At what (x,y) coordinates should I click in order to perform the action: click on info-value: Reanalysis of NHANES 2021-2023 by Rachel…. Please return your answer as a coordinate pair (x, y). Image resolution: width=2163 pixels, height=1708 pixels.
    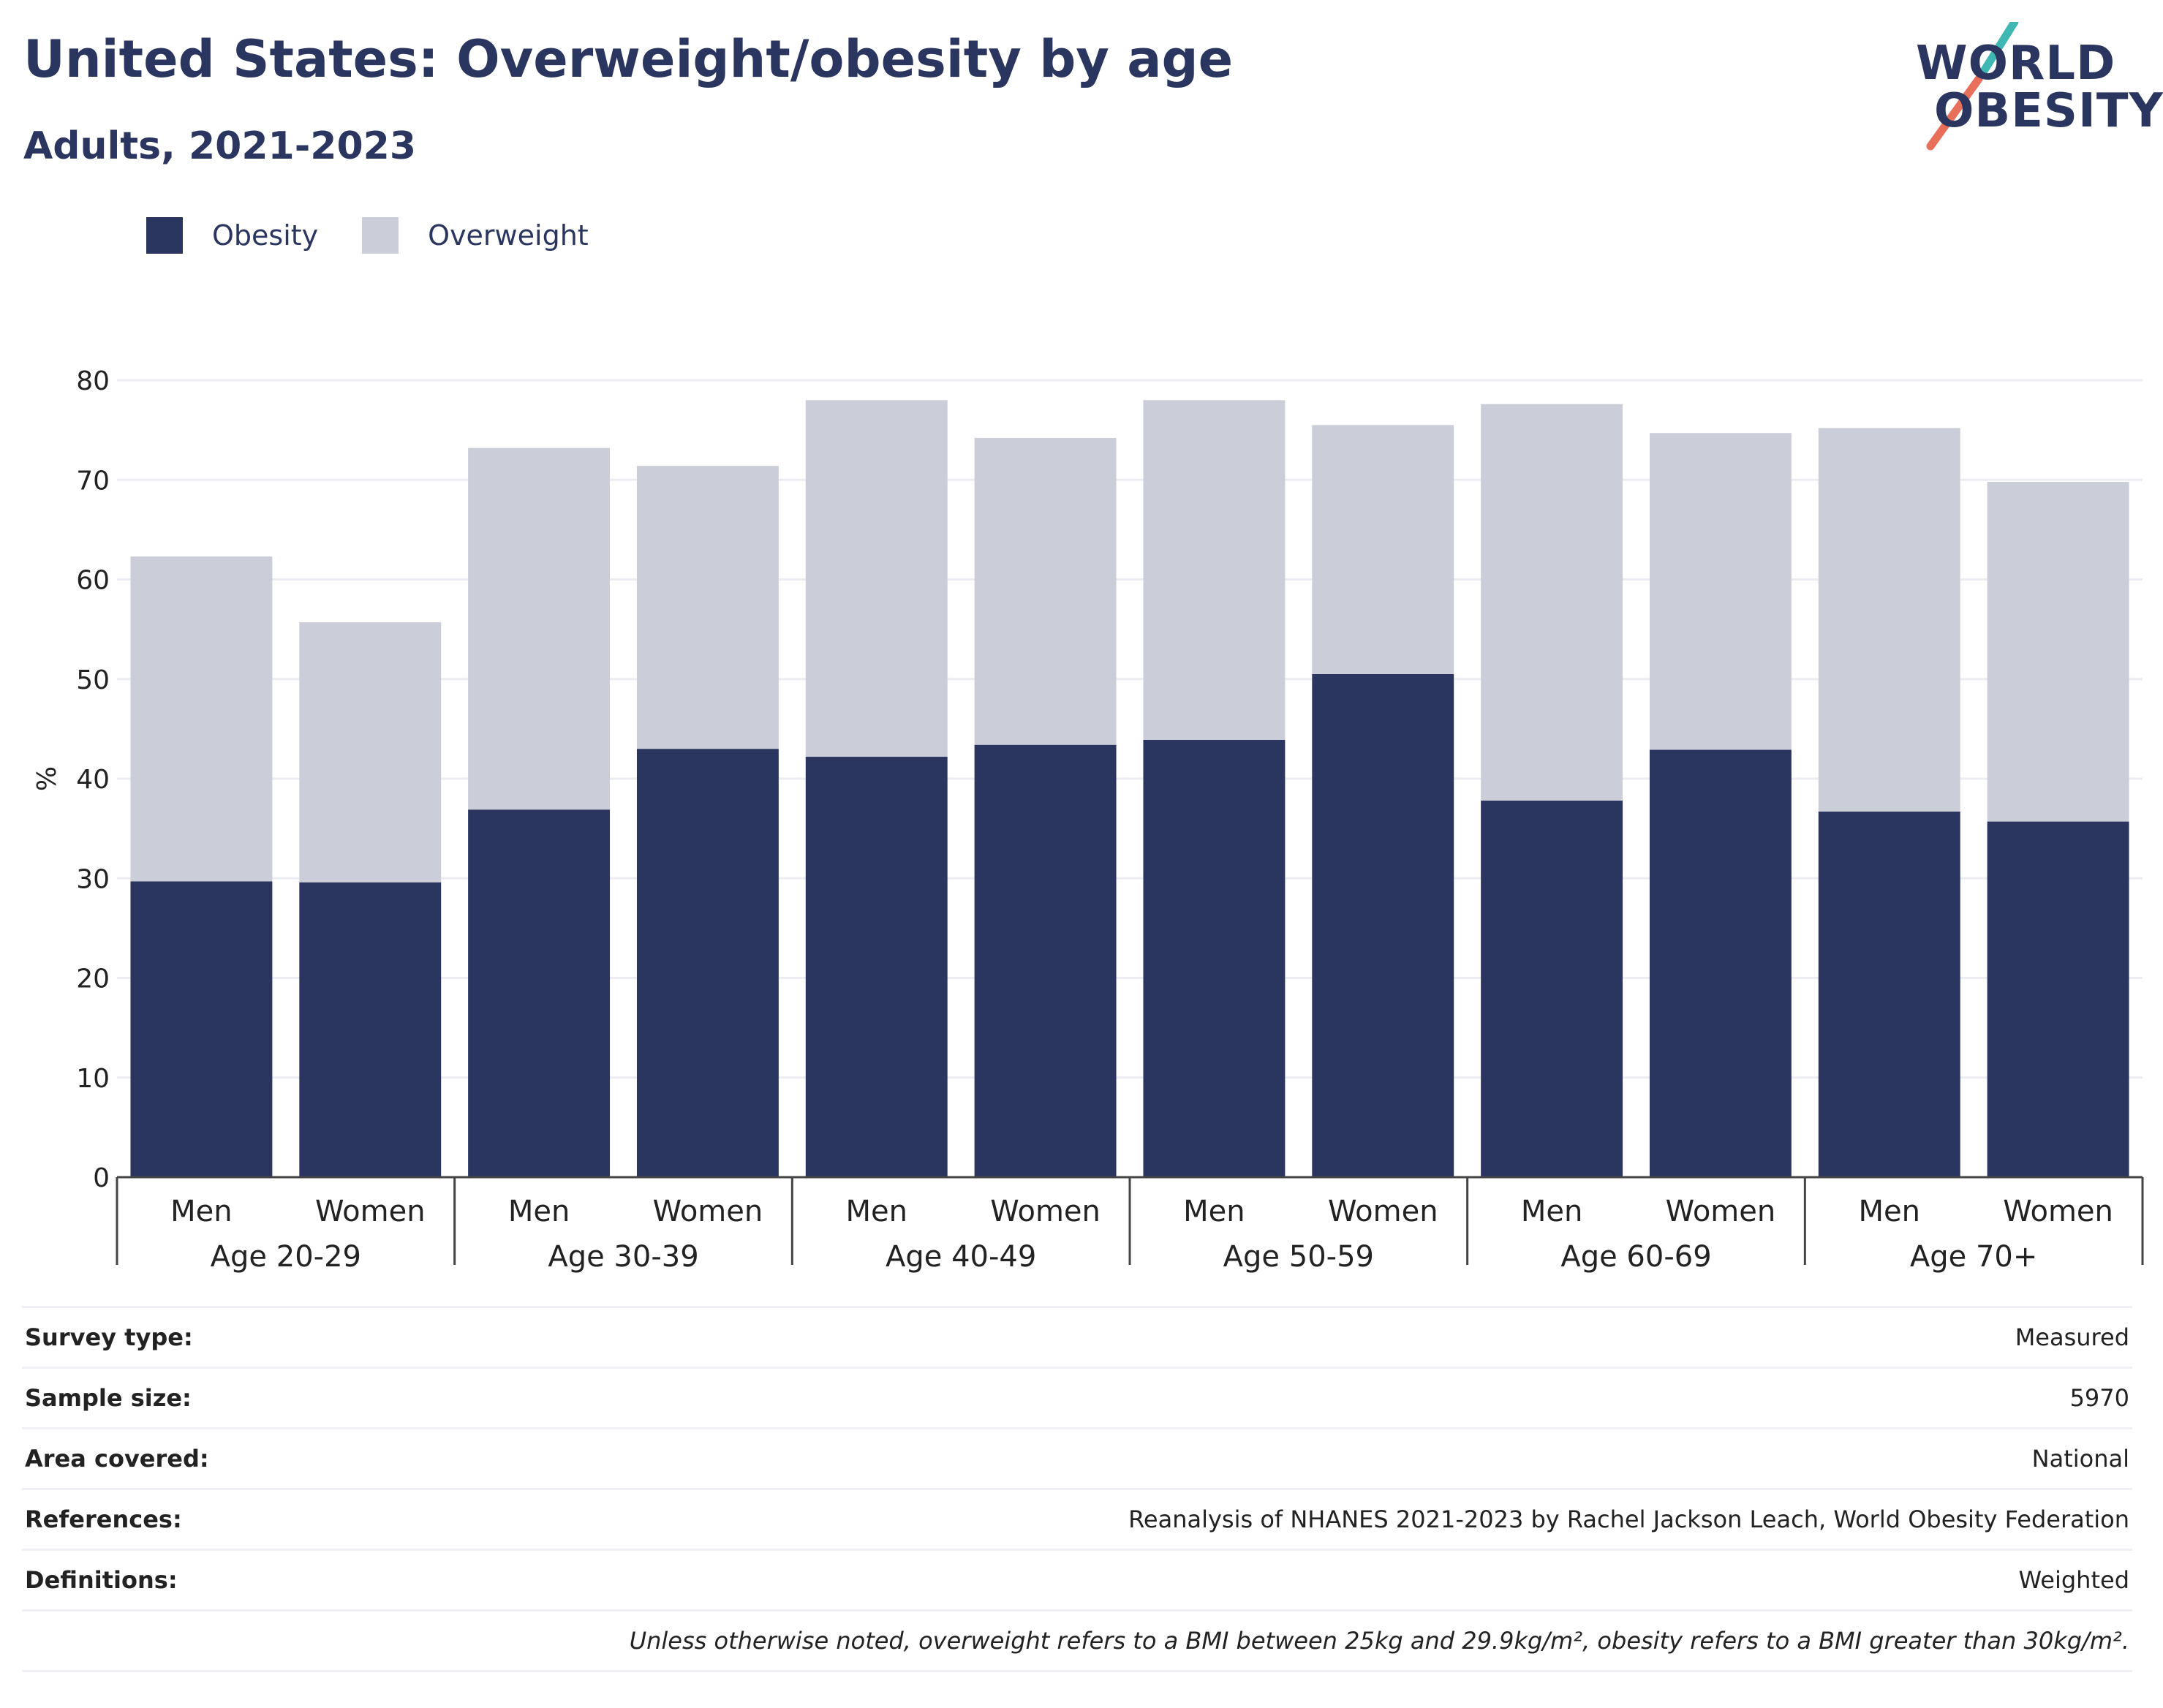
    Looking at the image, I should click on (1244, 1519).